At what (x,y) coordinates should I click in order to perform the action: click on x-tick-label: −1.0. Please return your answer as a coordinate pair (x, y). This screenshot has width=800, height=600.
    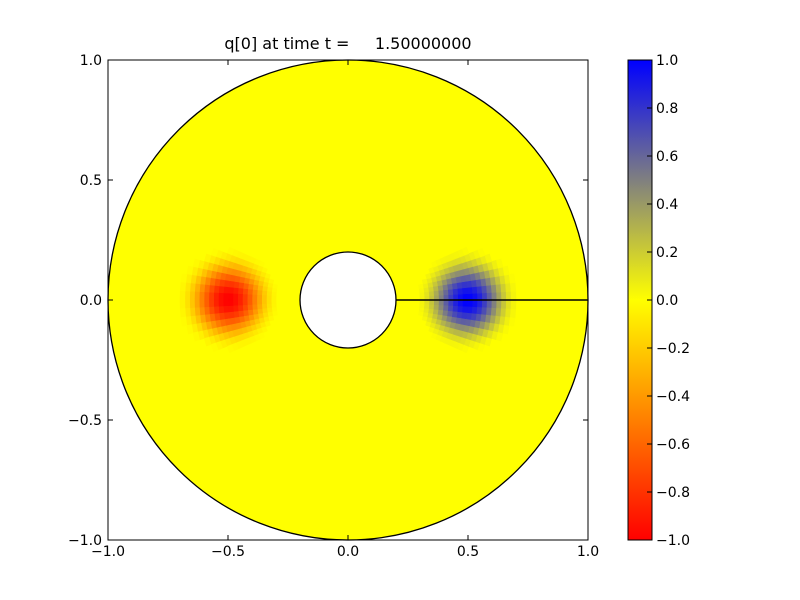
    Looking at the image, I should click on (108, 552).